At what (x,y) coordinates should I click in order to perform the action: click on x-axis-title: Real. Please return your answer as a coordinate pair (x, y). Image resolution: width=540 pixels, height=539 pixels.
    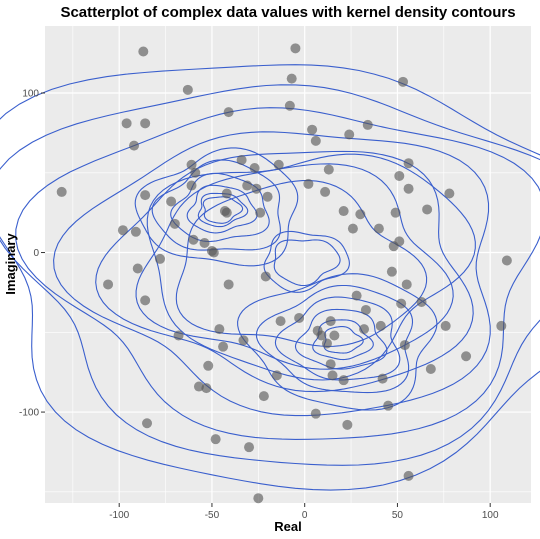
    Looking at the image, I should click on (287, 526).